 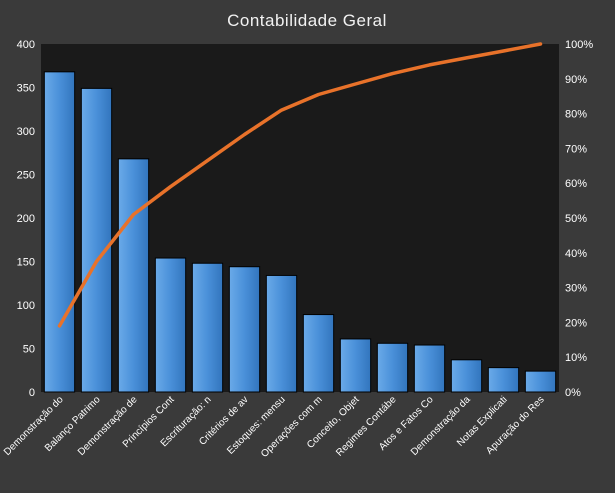 I want to click on right-tick-label: 80%, so click(x=576, y=115).